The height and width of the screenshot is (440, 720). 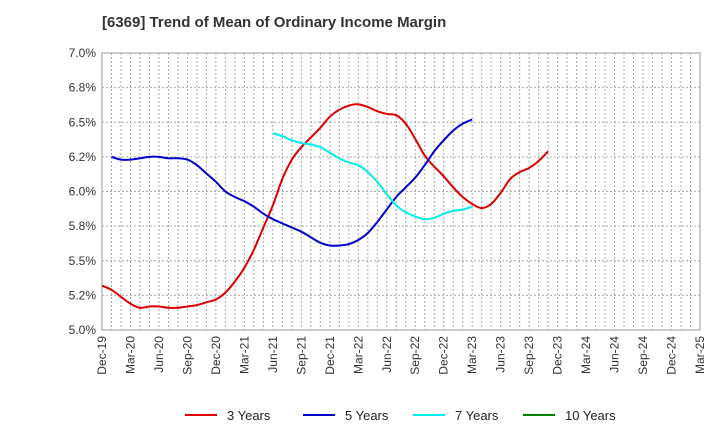 I want to click on series-line-7-years, so click(x=372, y=176).